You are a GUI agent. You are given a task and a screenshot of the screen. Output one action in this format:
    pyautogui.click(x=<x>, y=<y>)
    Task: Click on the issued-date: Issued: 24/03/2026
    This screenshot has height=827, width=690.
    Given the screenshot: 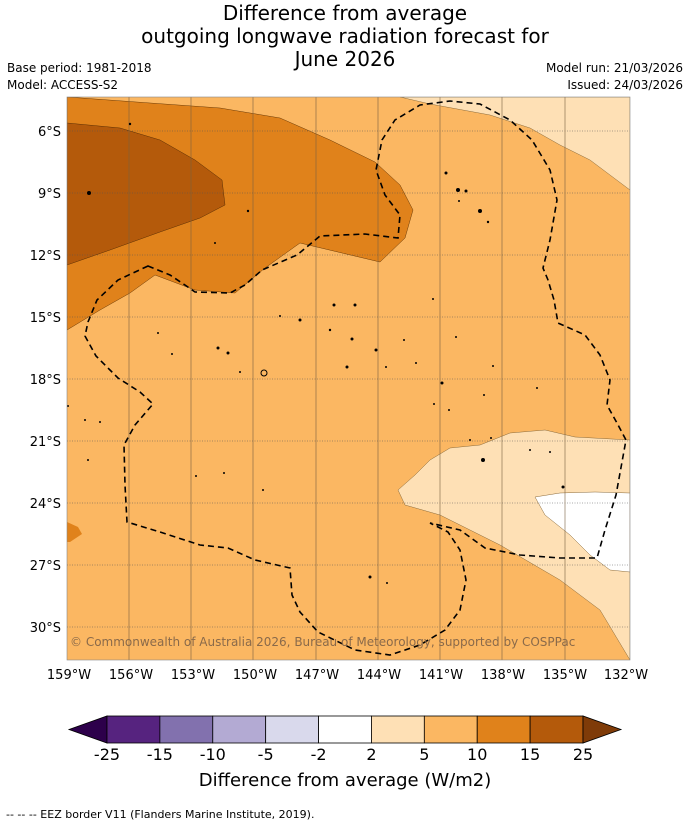 What is the action you would take?
    pyautogui.click(x=625, y=85)
    